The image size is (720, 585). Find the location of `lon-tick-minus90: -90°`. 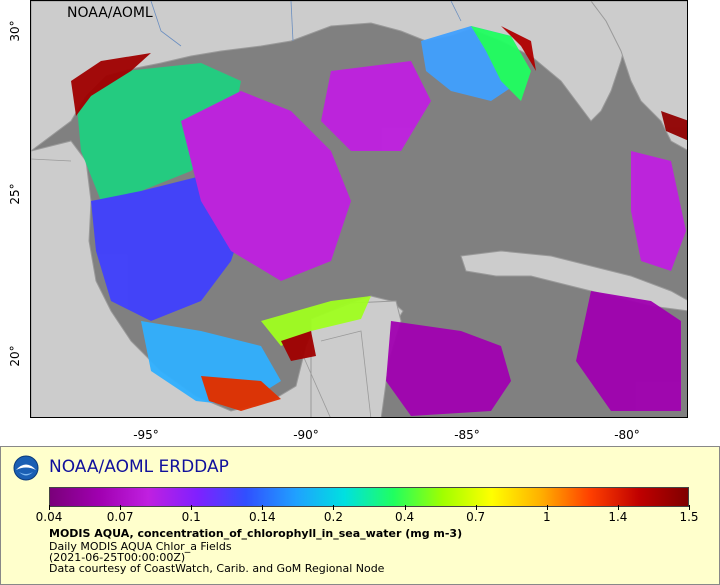

lon-tick-minus90: -90° is located at coordinates (306, 435).